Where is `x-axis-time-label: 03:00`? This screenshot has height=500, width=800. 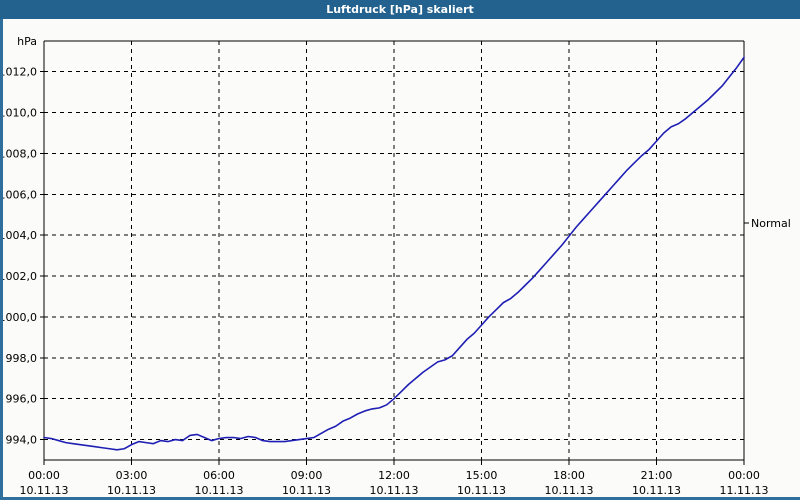 x-axis-time-label: 03:00 is located at coordinates (132, 475).